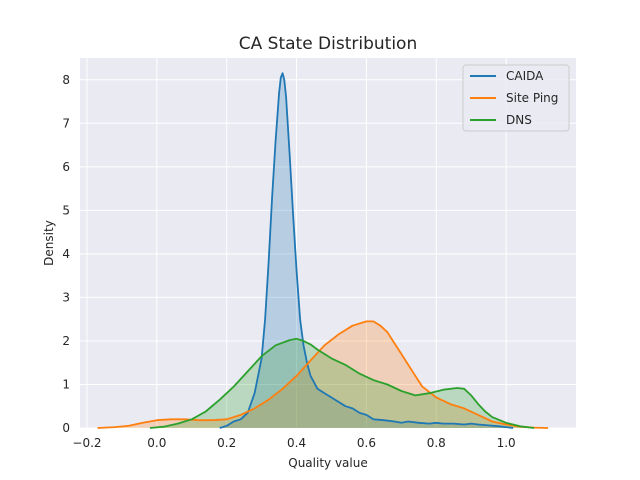 The image size is (640, 480). What do you see at coordinates (525, 76) in the screenshot?
I see `legend-label: CAIDA` at bounding box center [525, 76].